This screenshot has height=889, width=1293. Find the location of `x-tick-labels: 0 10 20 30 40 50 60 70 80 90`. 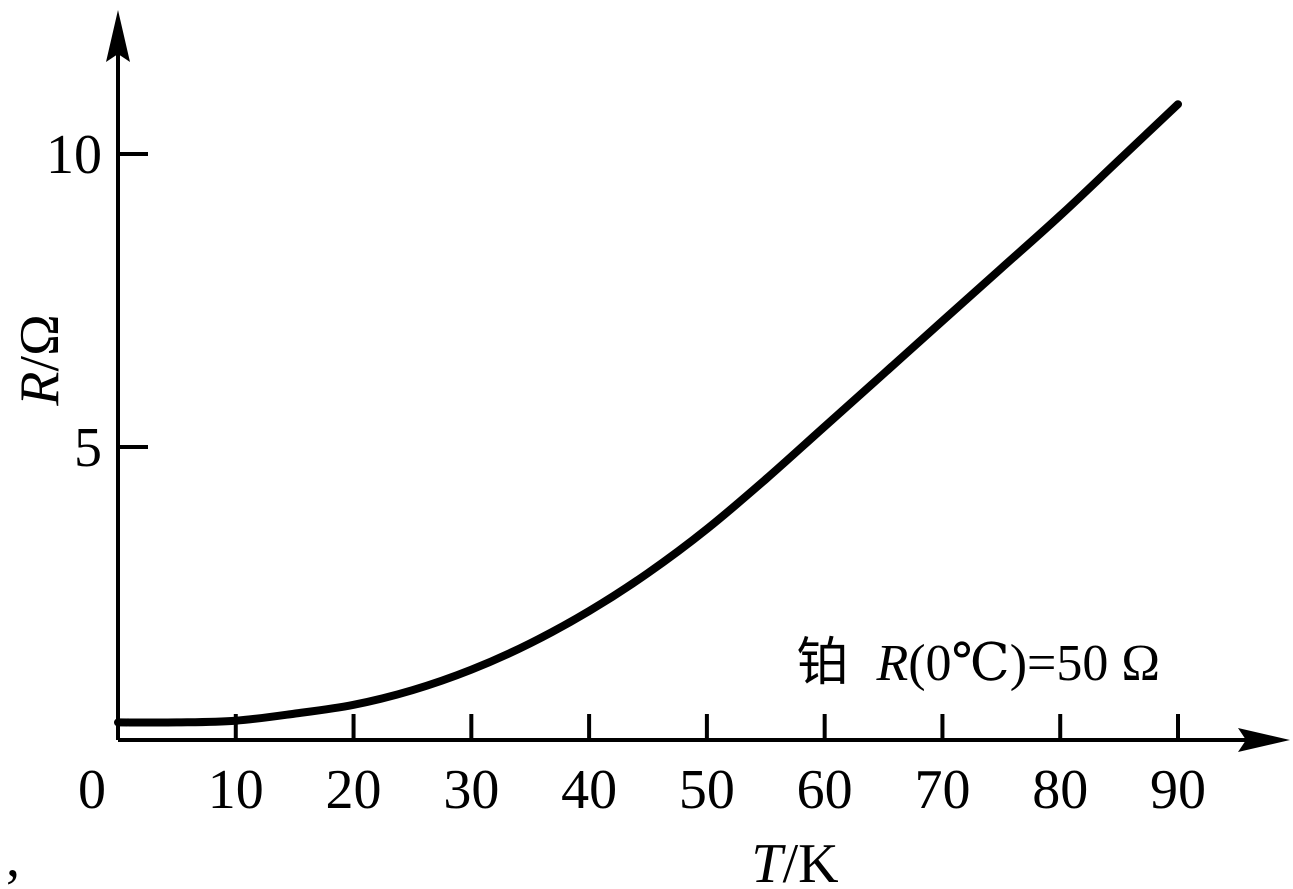

x-tick-labels: 0 10 20 30 40 50 60 70 80 90 is located at coordinates (642, 790).